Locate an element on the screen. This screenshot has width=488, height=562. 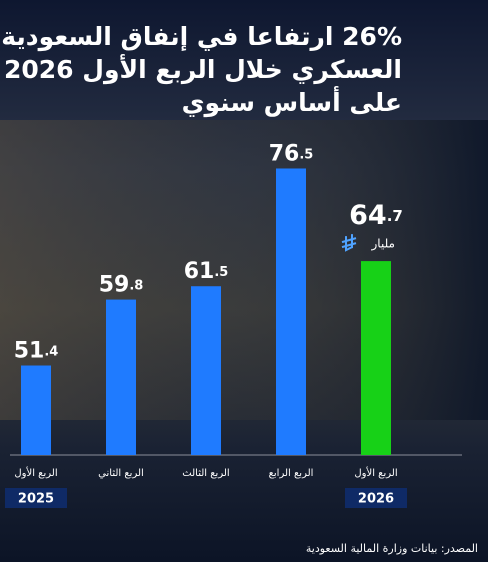
year-label: 2025 is located at coordinates (36, 499).